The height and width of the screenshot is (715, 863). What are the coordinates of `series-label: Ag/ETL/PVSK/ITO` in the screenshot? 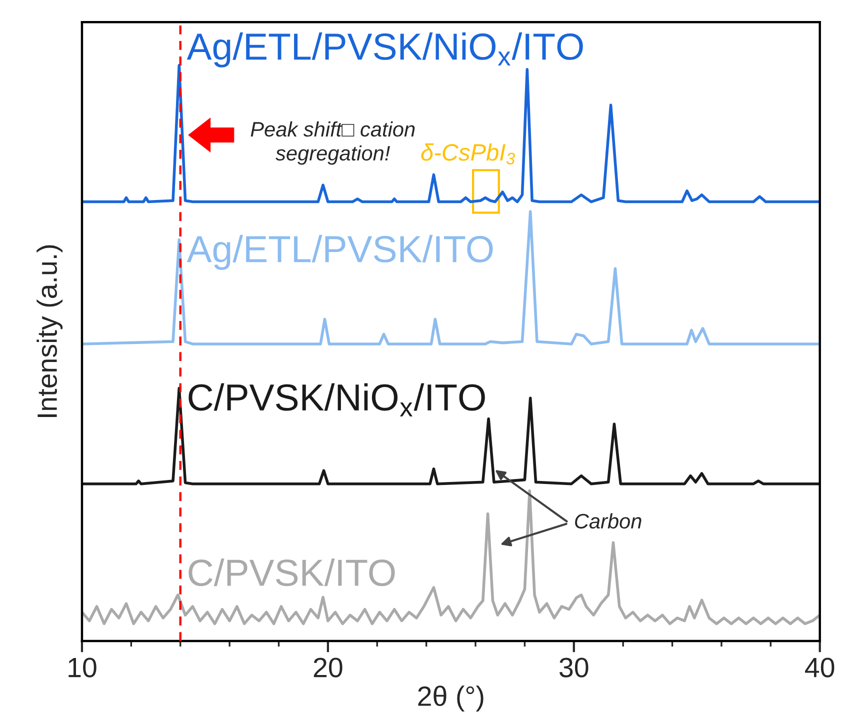 It's located at (339, 252).